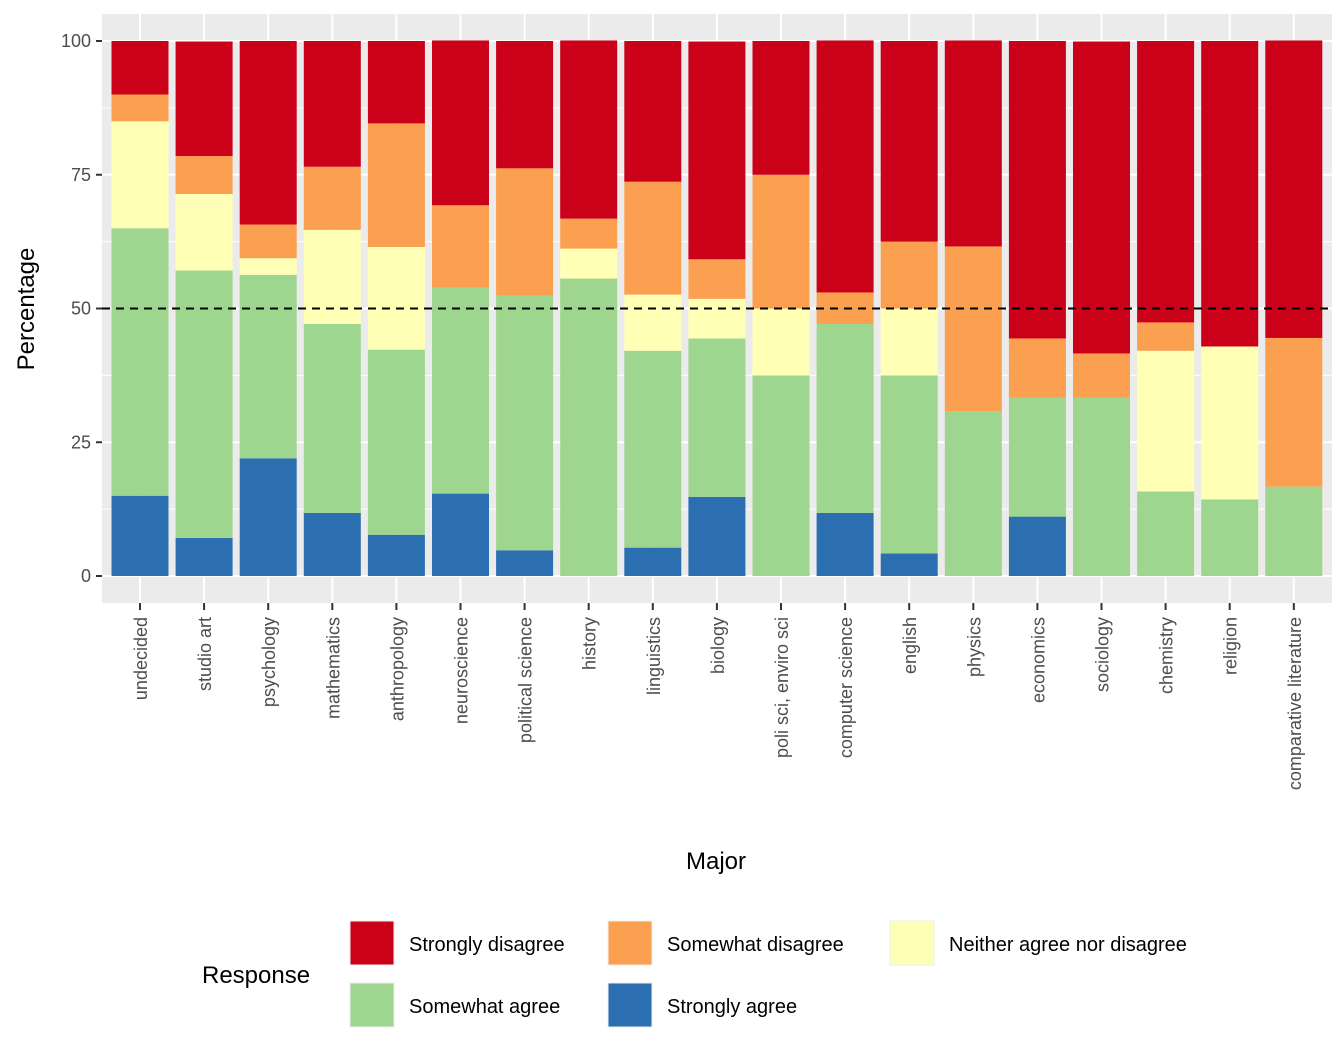 This screenshot has height=1056, width=1344. Describe the element at coordinates (718, 645) in the screenshot. I see `x-tick-label: biology` at that location.